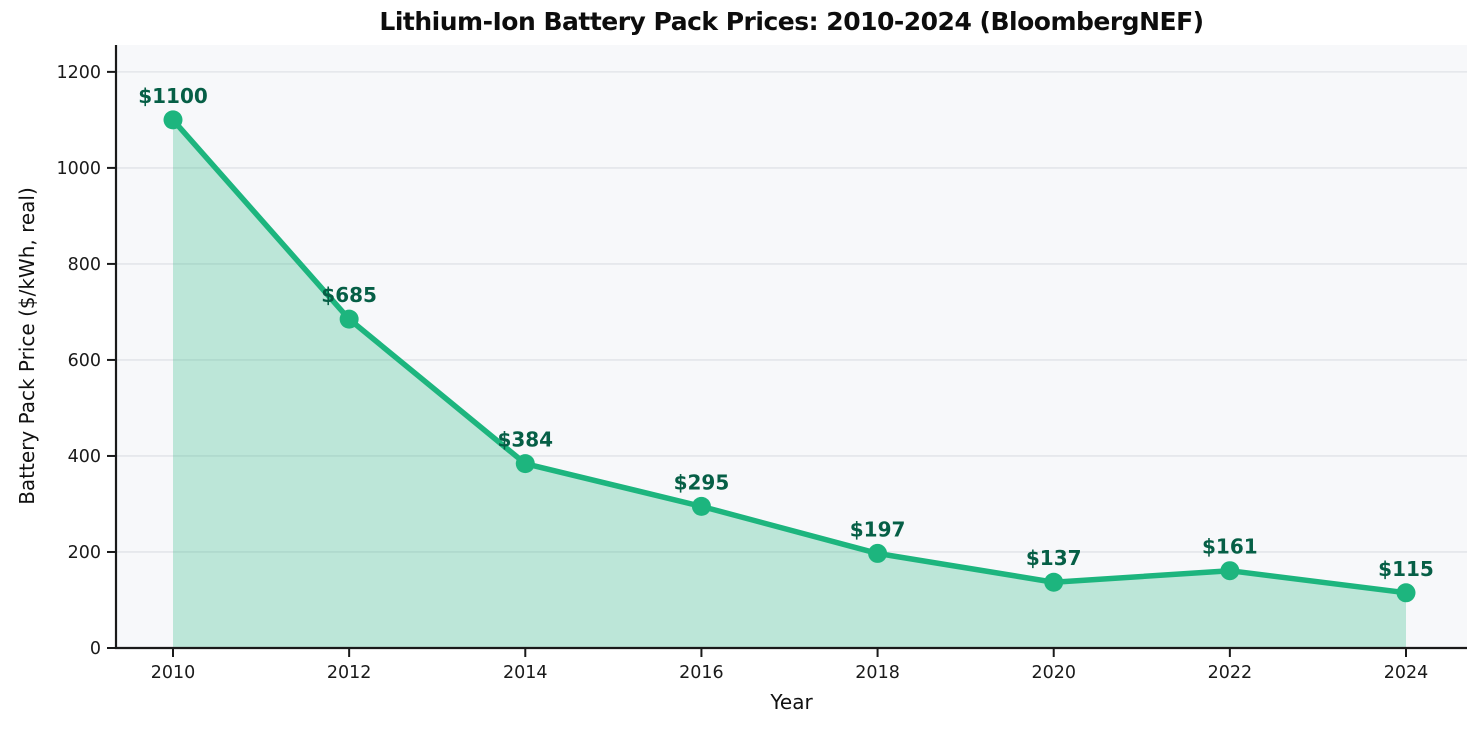 The width and height of the screenshot is (1482, 730). What do you see at coordinates (78, 169) in the screenshot?
I see `y-tick-label: 1000` at bounding box center [78, 169].